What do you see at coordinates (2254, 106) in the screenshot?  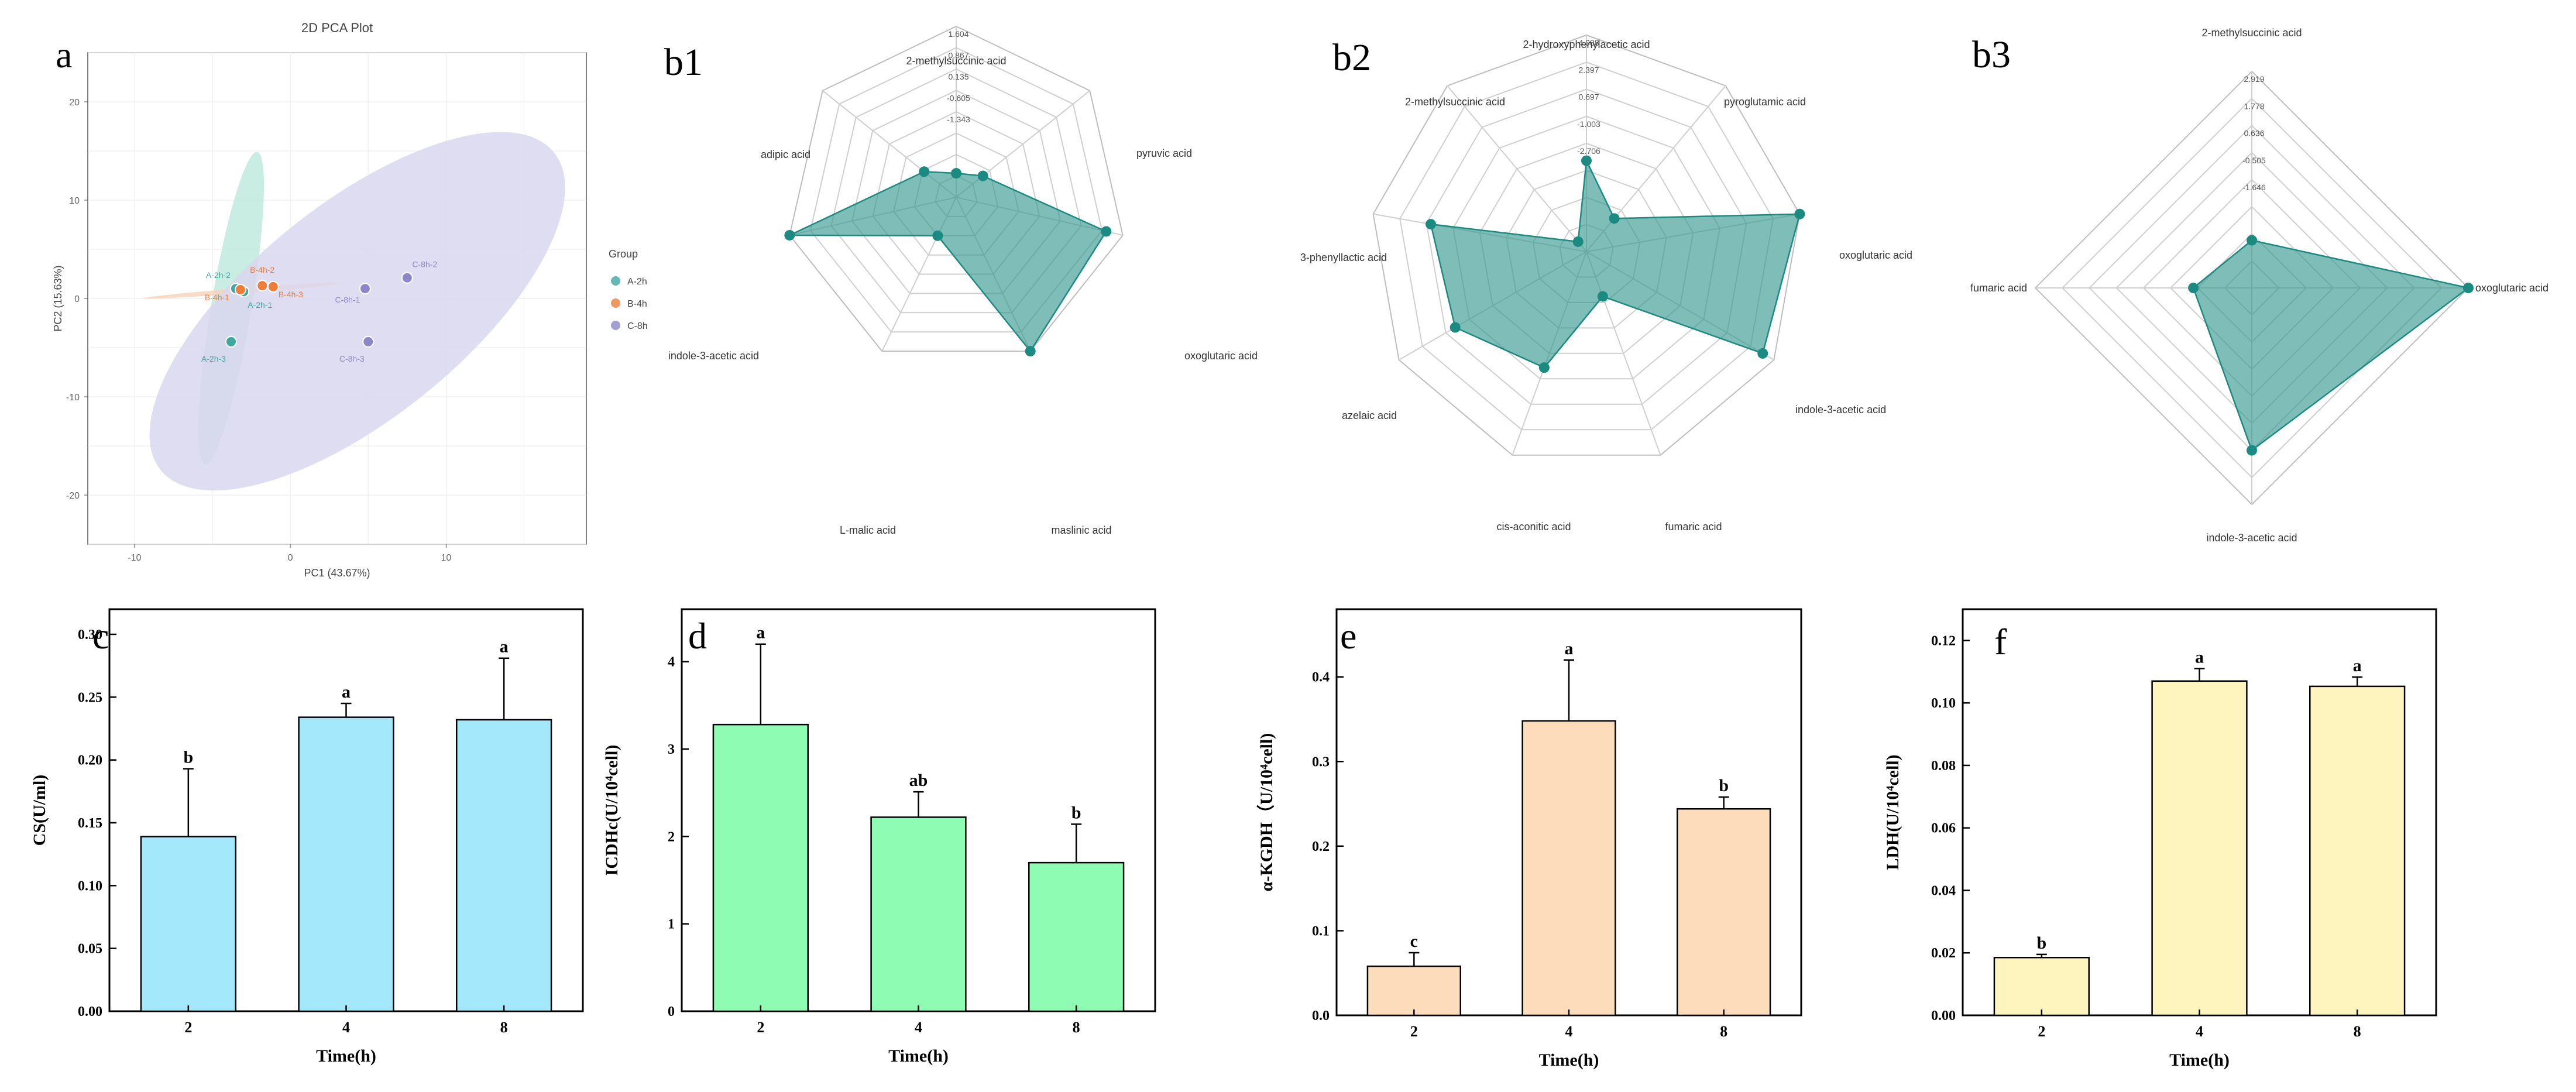 I see `radar-tick-label-b3: 1.778` at bounding box center [2254, 106].